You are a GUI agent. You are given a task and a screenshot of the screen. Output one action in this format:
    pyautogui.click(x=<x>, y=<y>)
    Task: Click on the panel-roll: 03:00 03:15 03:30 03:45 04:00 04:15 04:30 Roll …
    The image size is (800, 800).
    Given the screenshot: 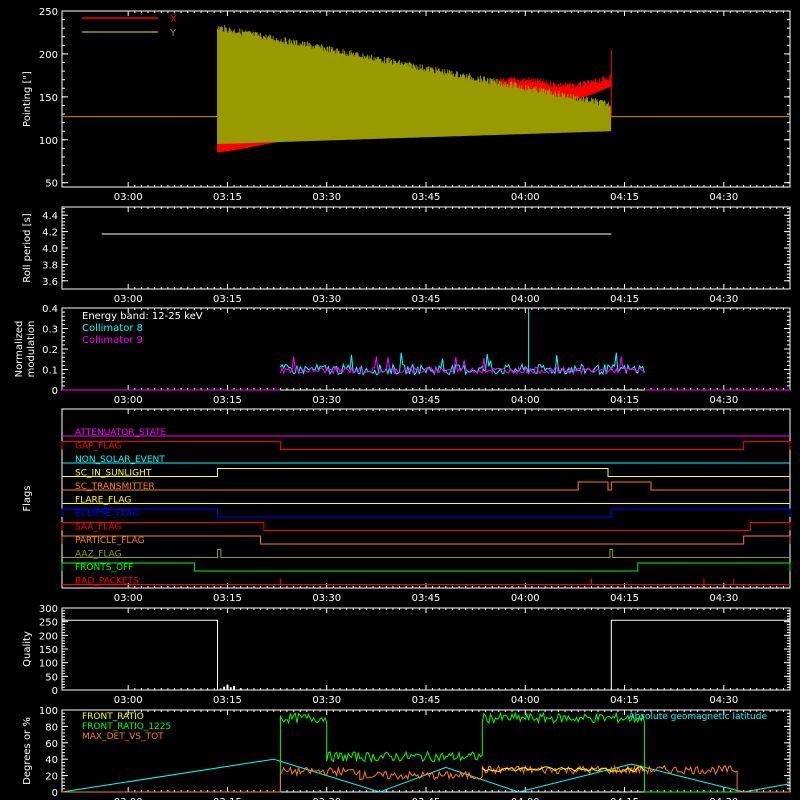 What is the action you would take?
    pyautogui.click(x=406, y=255)
    